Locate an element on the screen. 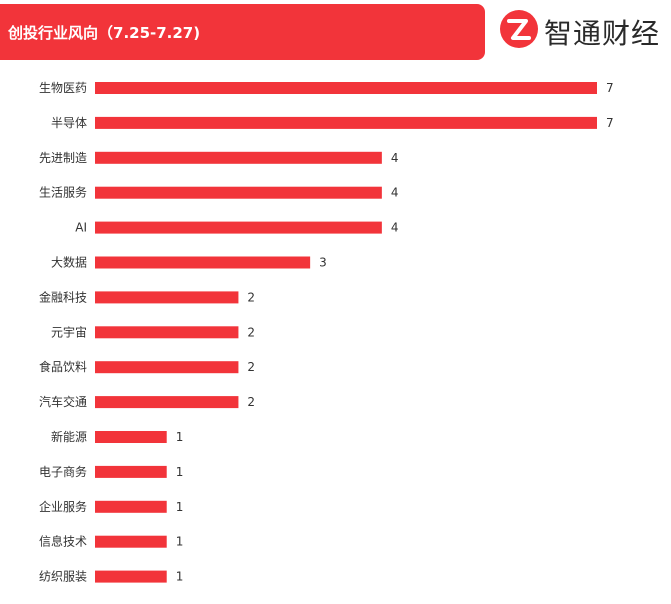 This screenshot has height=604, width=671. category-label: 半导体 is located at coordinates (69, 123).